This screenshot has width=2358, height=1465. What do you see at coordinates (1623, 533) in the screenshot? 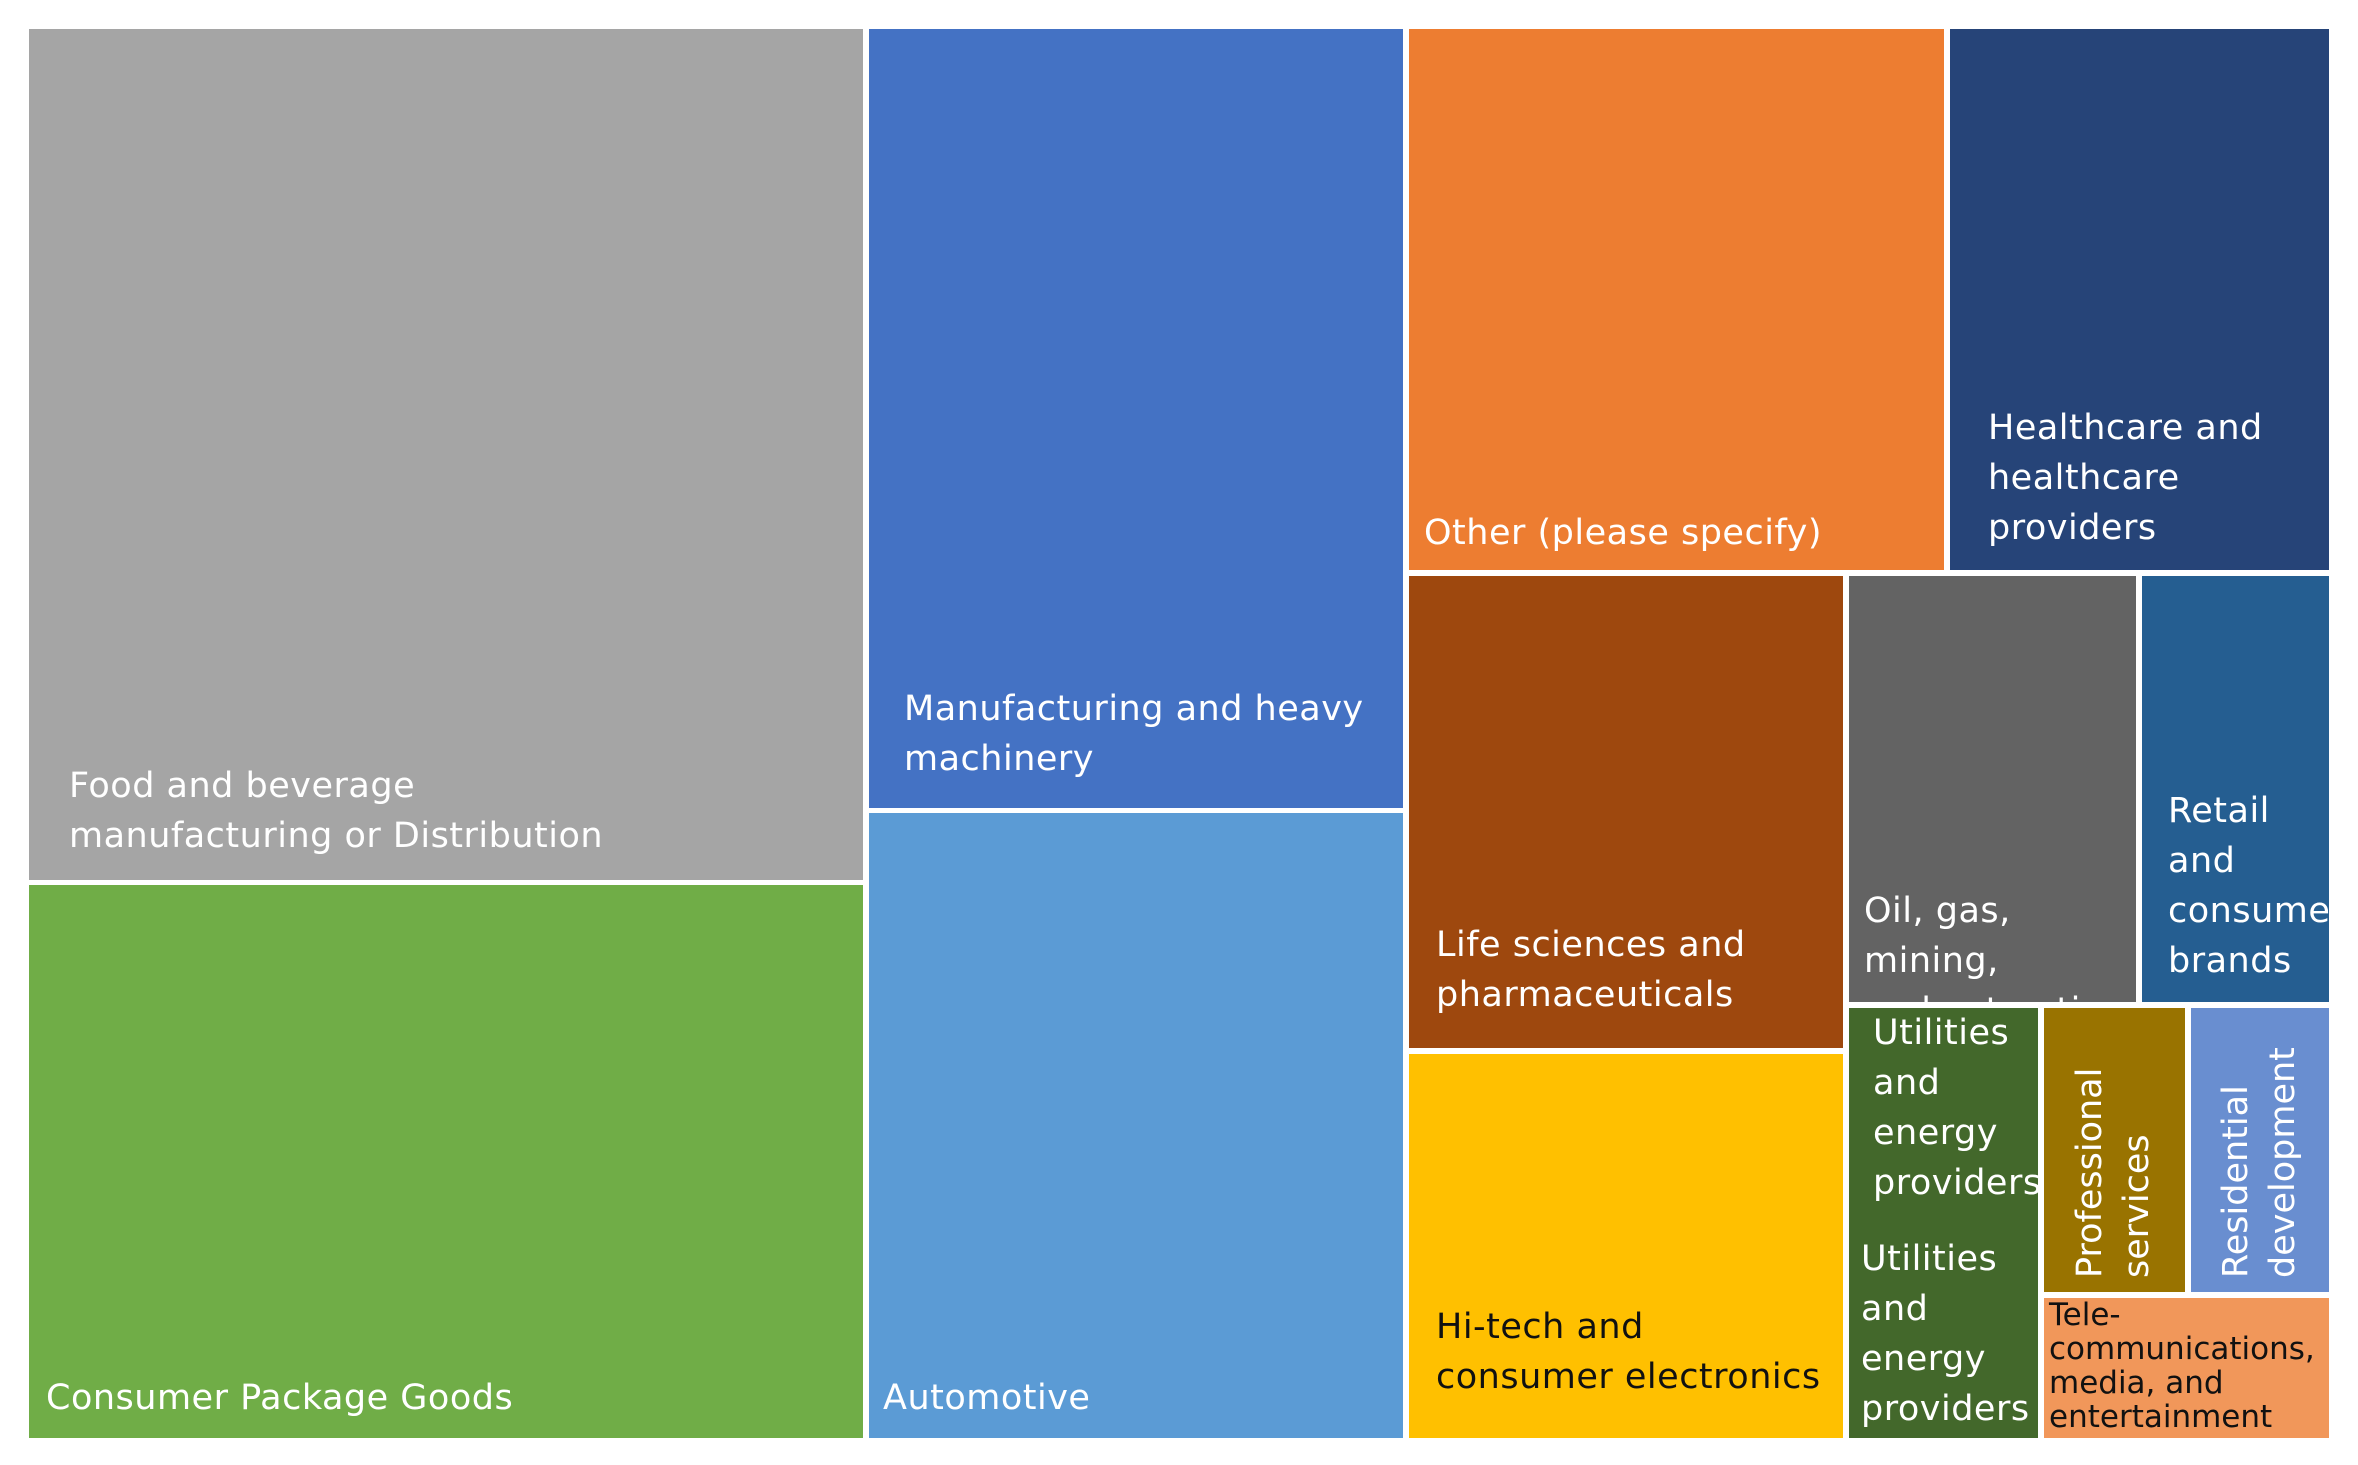
I see `tile-other-label: Other (please specify)` at bounding box center [1623, 533].